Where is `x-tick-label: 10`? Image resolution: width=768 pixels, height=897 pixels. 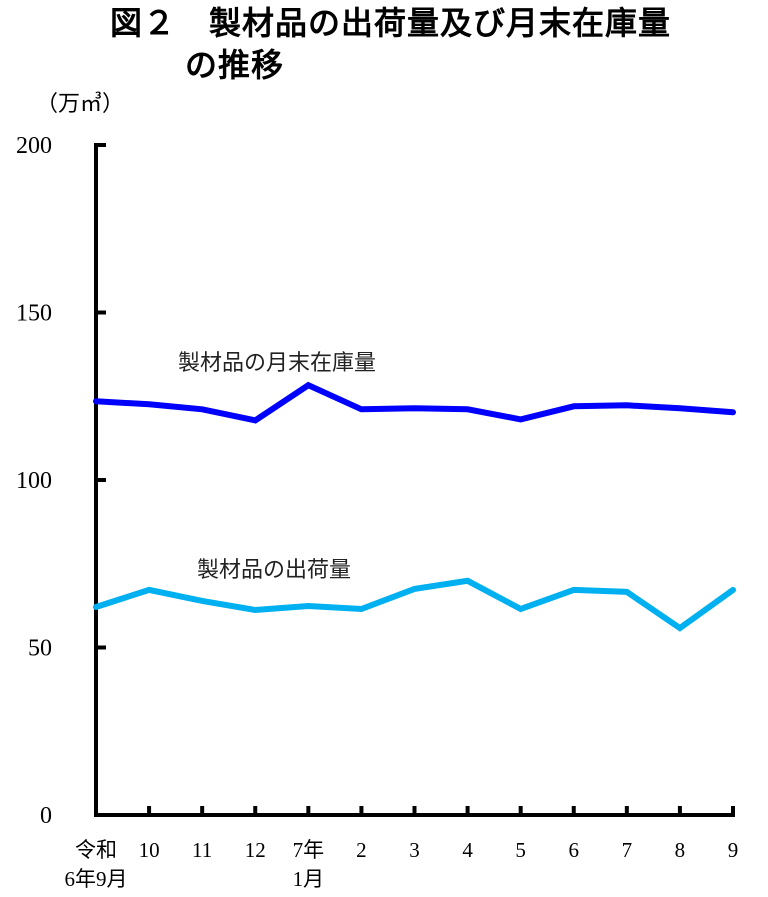
x-tick-label: 10 is located at coordinates (149, 850).